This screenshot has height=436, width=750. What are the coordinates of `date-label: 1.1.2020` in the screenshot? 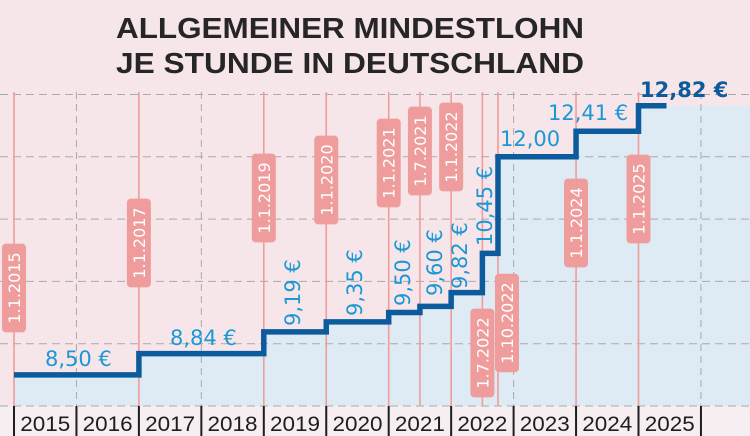 It's located at (326, 179).